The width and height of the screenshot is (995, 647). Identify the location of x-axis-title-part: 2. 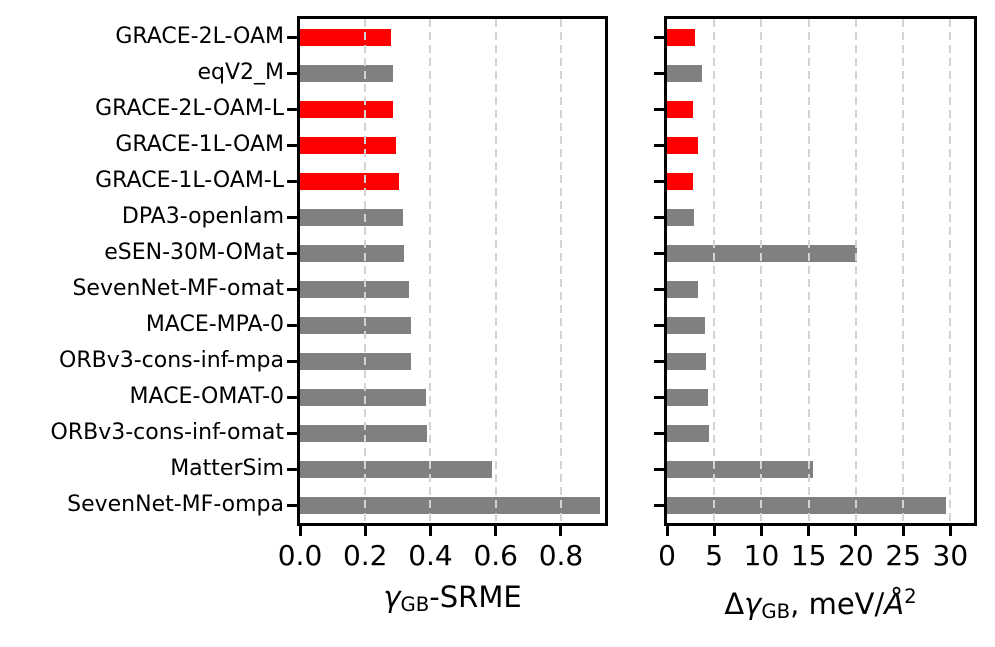
(910, 596).